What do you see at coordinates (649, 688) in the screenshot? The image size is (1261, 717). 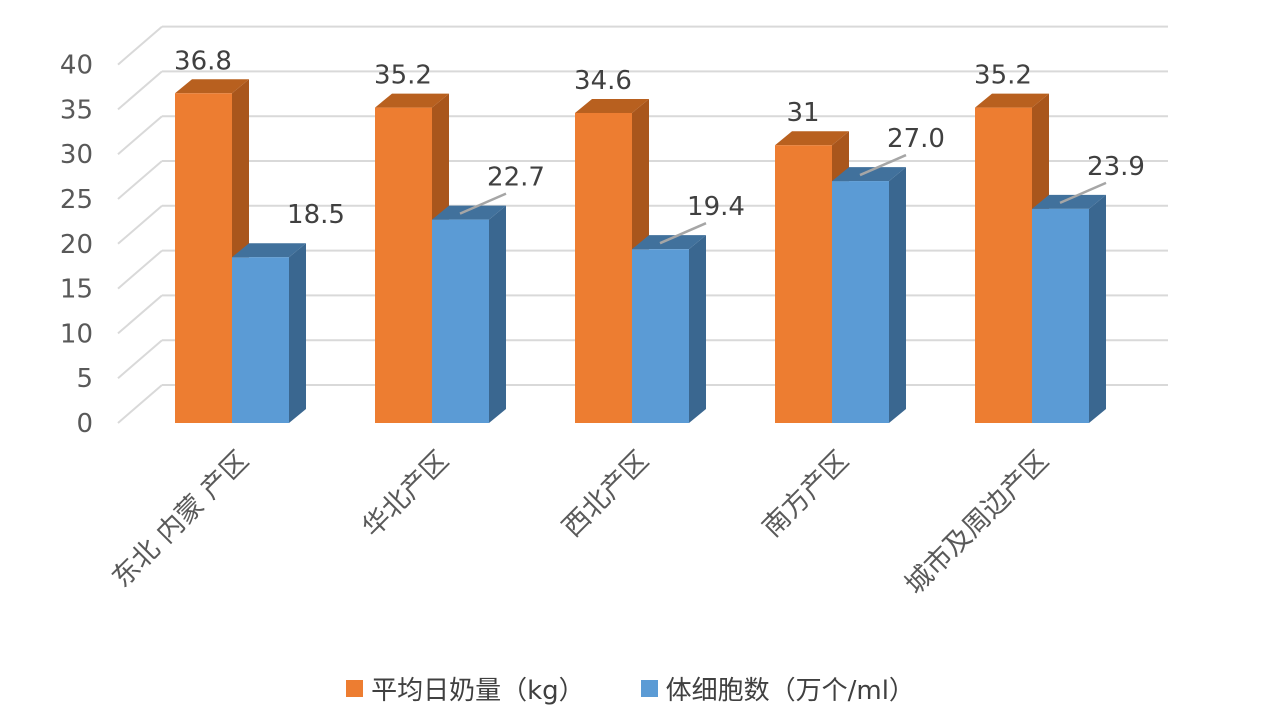 I see `legend-swatch-somatic-cell` at bounding box center [649, 688].